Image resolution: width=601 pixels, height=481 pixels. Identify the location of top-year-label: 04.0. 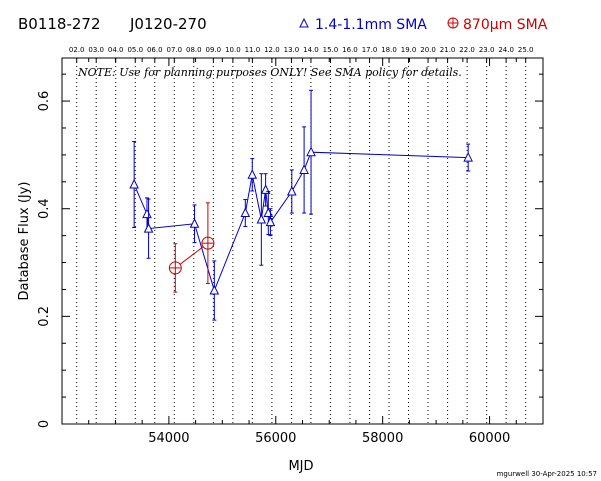
(116, 50).